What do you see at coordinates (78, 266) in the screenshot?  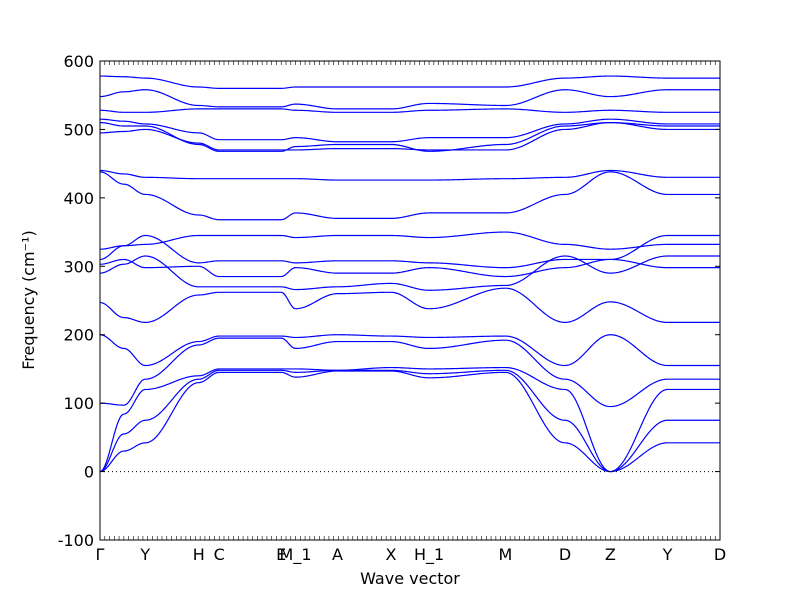 I see `y-tick-label: 300` at bounding box center [78, 266].